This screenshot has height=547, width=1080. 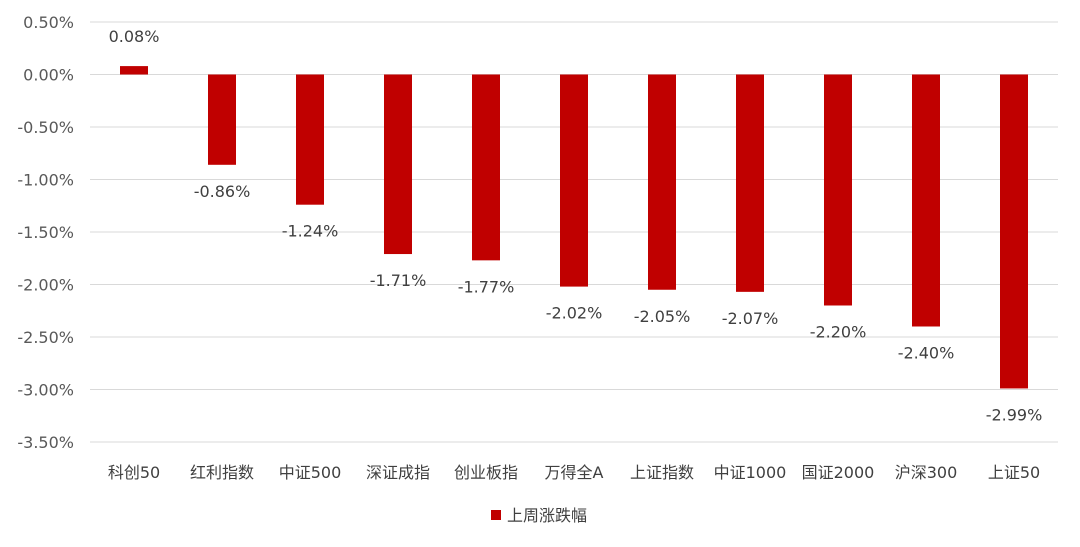 I want to click on data-label: -1.71%, so click(x=398, y=280).